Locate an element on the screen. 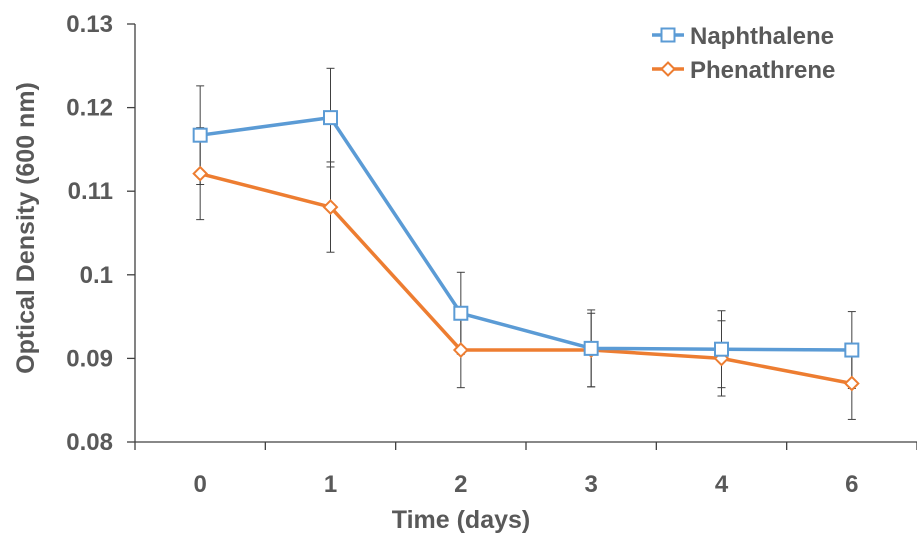  x-tick-label: 4 is located at coordinates (722, 484).